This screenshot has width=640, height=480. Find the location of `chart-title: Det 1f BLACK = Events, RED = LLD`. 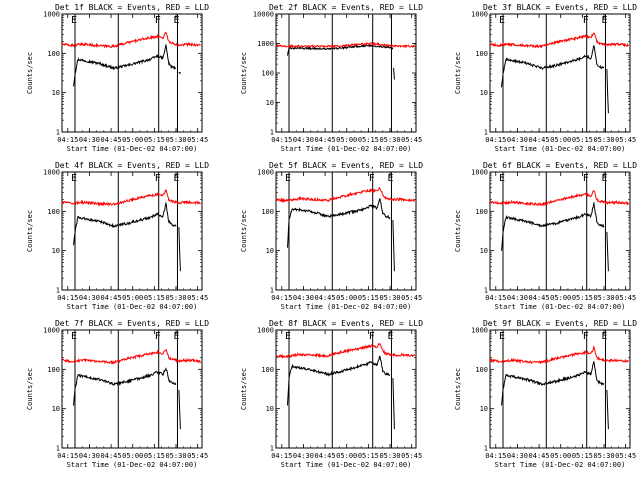

chart-title: Det 1f BLACK = Events, RED = LLD is located at coordinates (132, 7).